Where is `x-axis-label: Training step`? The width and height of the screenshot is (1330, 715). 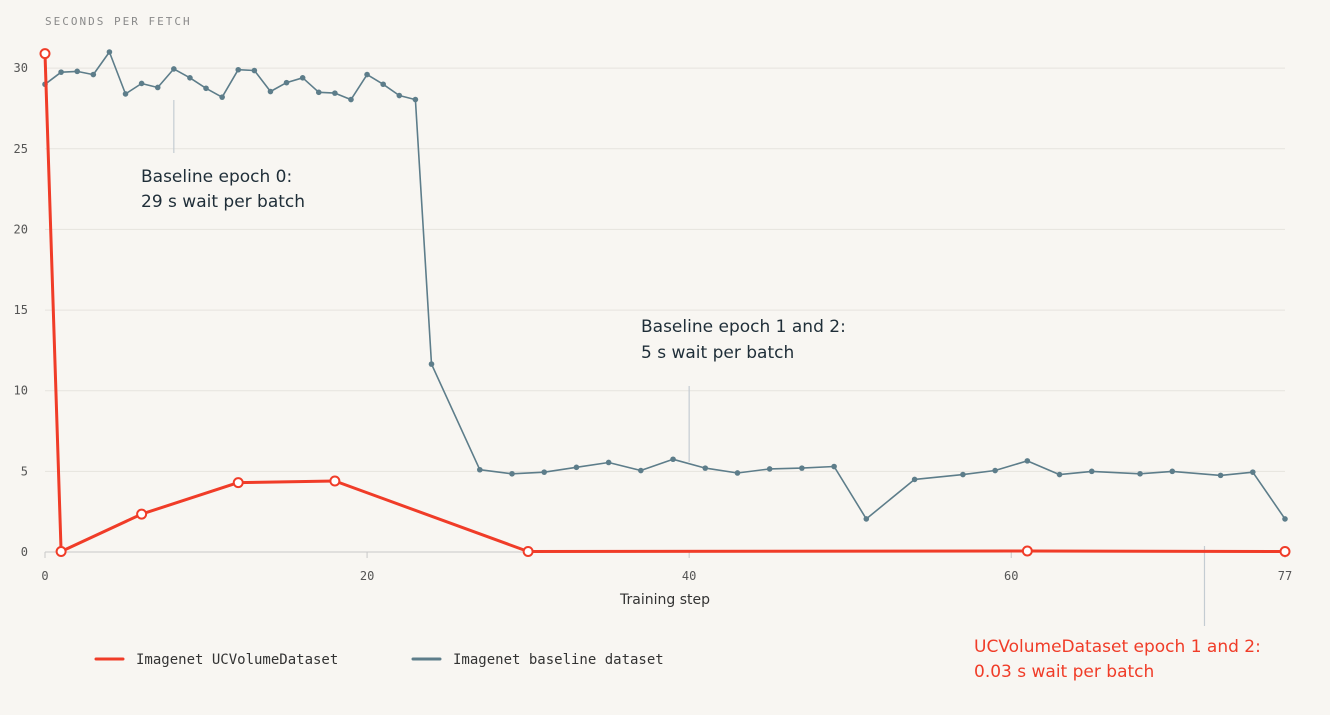 x-axis-label: Training step is located at coordinates (664, 600).